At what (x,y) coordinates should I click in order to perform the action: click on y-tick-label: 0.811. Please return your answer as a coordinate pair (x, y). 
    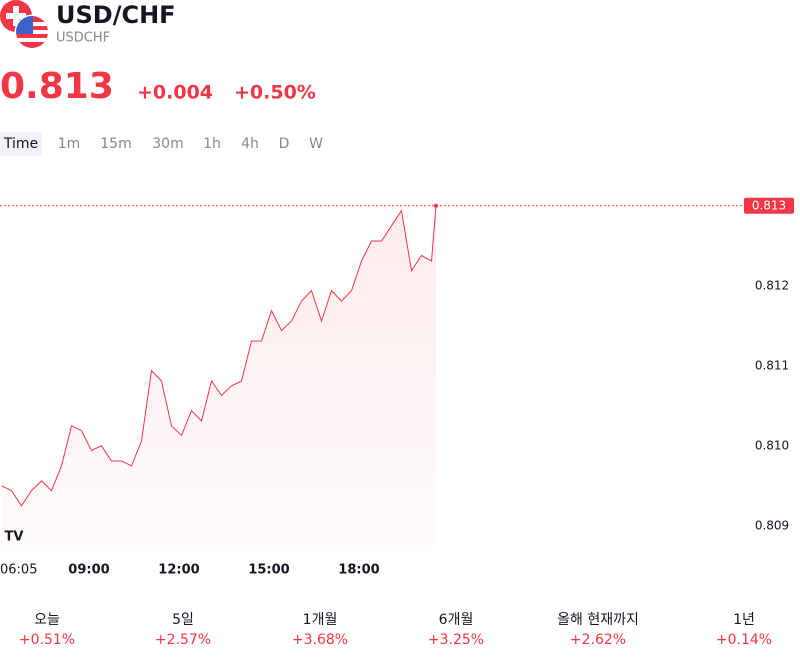
    Looking at the image, I should click on (772, 365).